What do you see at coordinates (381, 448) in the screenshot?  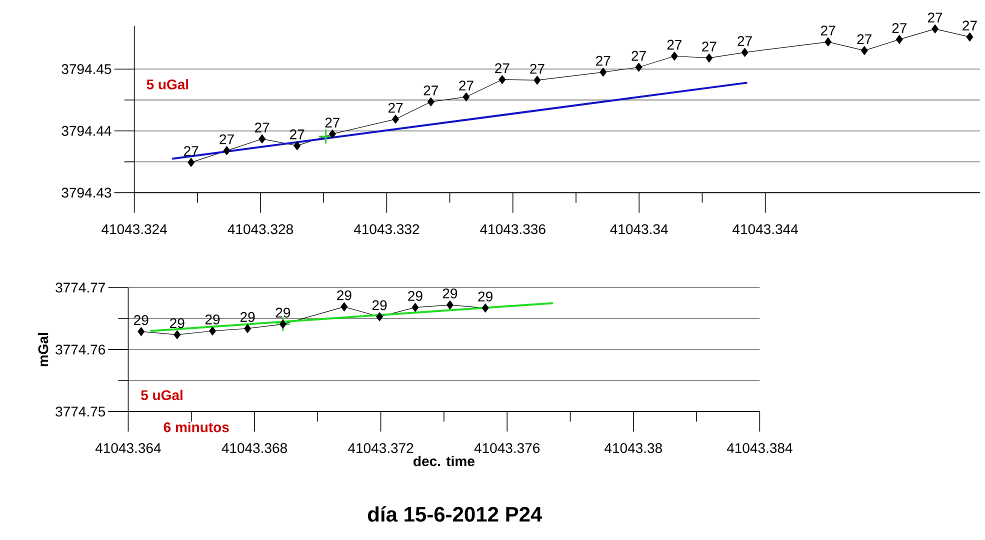 I see `x-tick-label: 41043.372` at bounding box center [381, 448].